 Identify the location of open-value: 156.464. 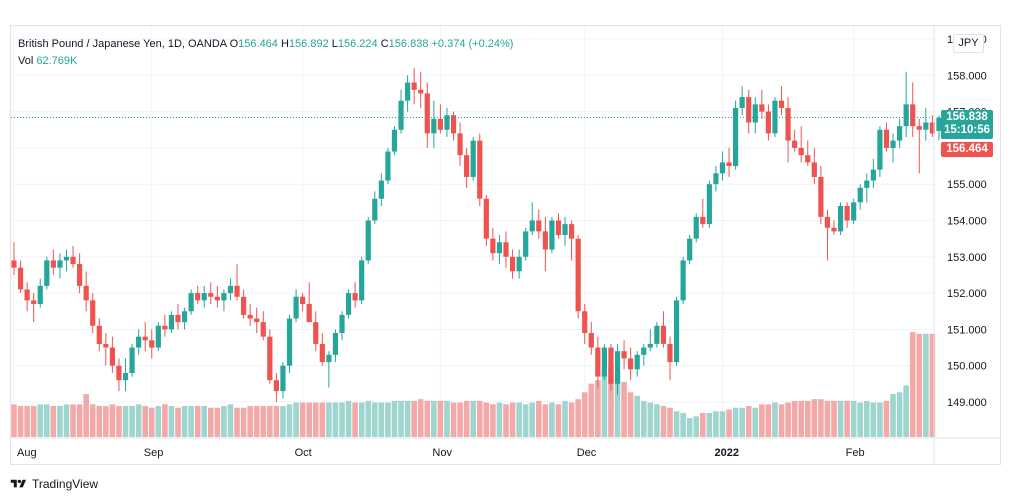
(258, 44).